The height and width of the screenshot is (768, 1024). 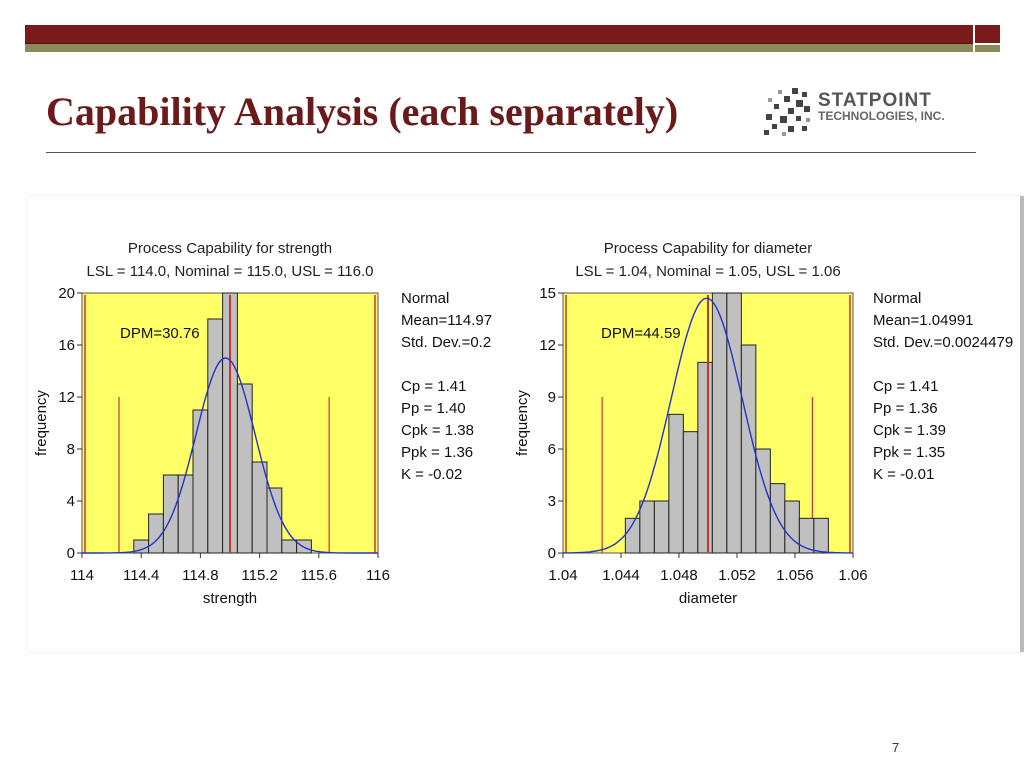 I want to click on y-tick-label: 15, so click(x=547, y=293).